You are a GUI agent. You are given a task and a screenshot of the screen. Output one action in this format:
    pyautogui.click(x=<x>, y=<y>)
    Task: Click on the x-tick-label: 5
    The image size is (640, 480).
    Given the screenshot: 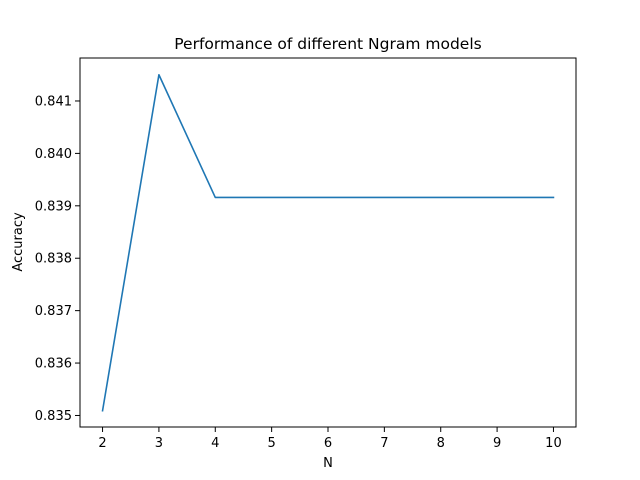 What is the action you would take?
    pyautogui.click(x=271, y=443)
    